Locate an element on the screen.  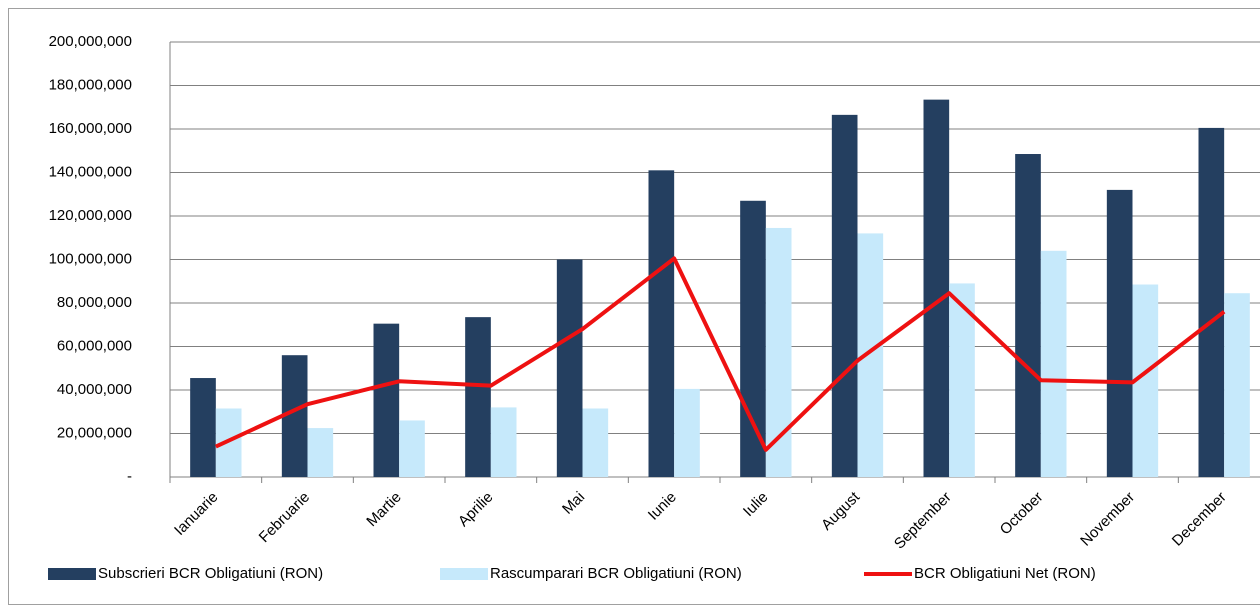
y-tick-label: 180,000,000 is located at coordinates (90, 84).